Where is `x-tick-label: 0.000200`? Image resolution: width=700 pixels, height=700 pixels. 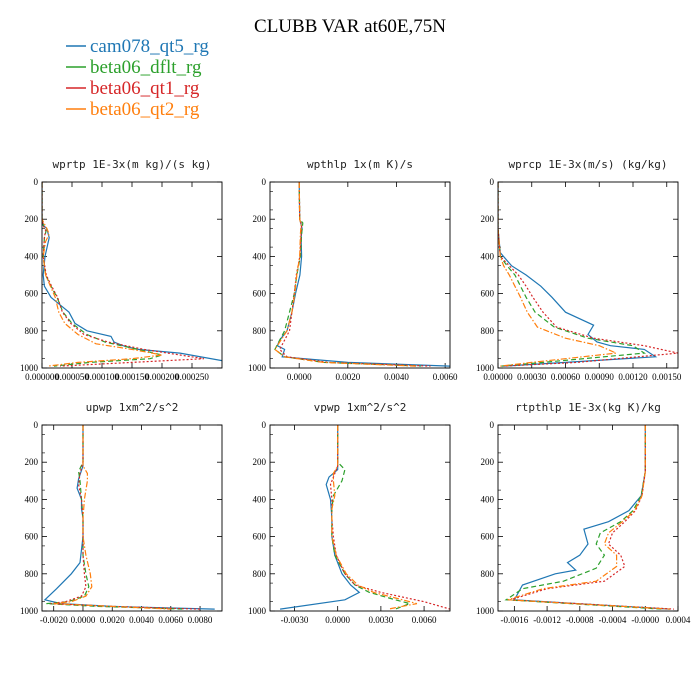 x-tick-label: 0.000200 is located at coordinates (162, 377).